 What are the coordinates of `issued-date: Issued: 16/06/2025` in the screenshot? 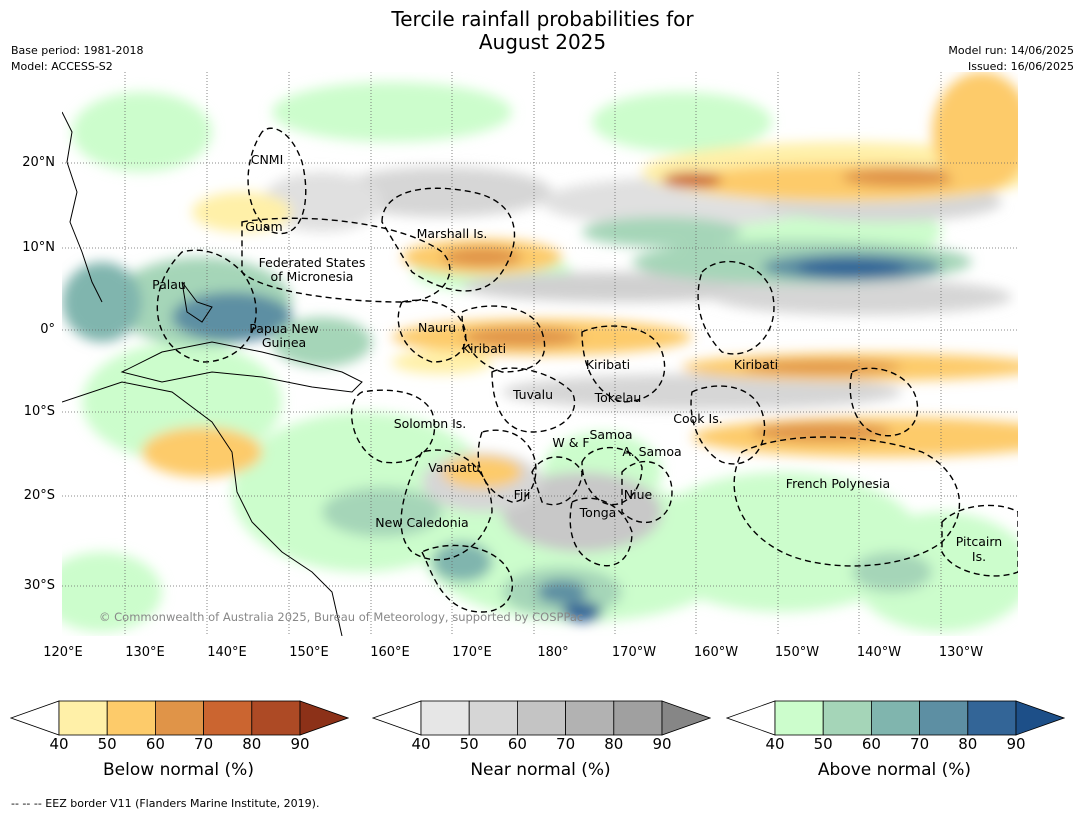 It's located at (1020, 66).